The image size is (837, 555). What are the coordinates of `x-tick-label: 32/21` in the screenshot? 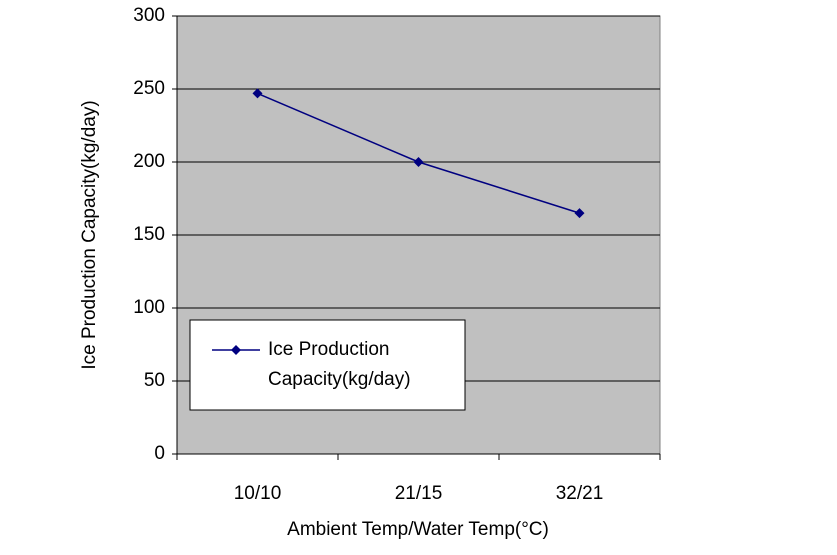 It's located at (580, 493).